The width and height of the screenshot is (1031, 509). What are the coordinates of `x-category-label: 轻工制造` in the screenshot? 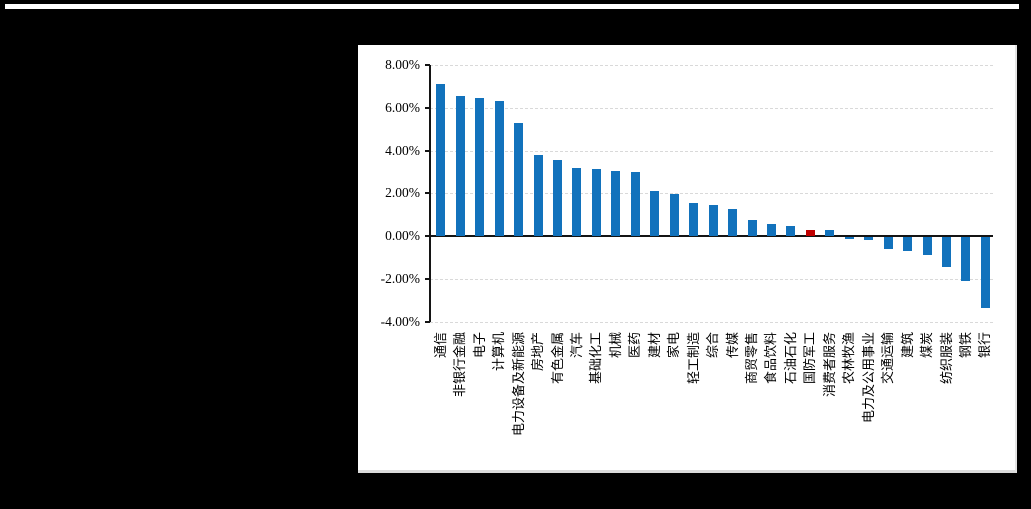 It's located at (693, 358).